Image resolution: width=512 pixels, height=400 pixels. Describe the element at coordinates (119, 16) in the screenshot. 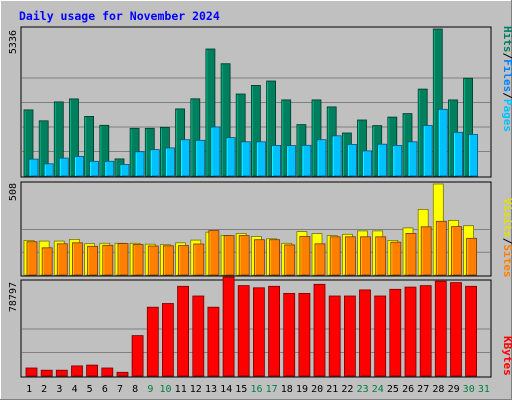

I see `chart-title: Daily usage for November 2024` at that location.